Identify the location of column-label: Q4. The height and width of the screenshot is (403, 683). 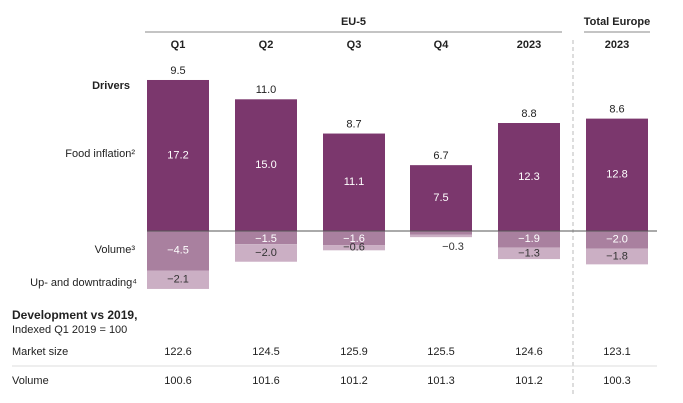
(442, 45).